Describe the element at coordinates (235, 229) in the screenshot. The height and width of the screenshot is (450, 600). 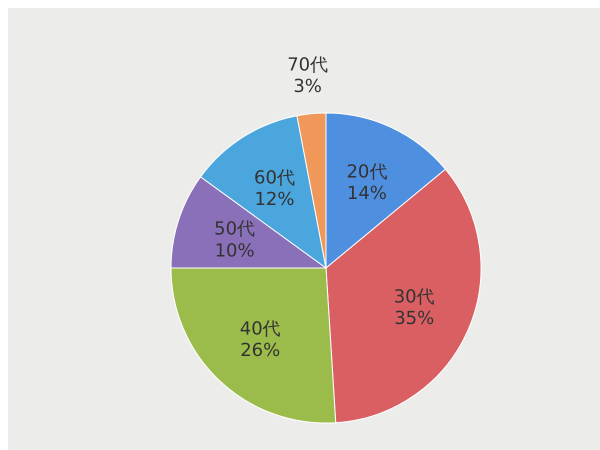
I see `slice-label: 50代` at that location.